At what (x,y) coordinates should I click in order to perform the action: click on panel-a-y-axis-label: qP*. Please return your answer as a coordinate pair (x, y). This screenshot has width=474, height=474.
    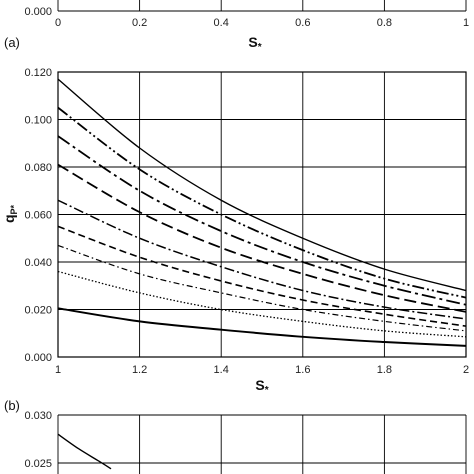
    Looking at the image, I should click on (10, 213).